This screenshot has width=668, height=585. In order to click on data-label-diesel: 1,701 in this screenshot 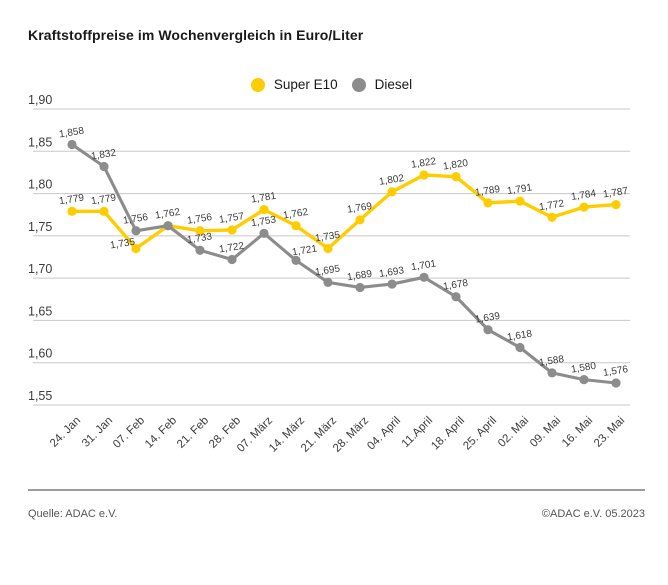, I will do `click(423, 265)`.